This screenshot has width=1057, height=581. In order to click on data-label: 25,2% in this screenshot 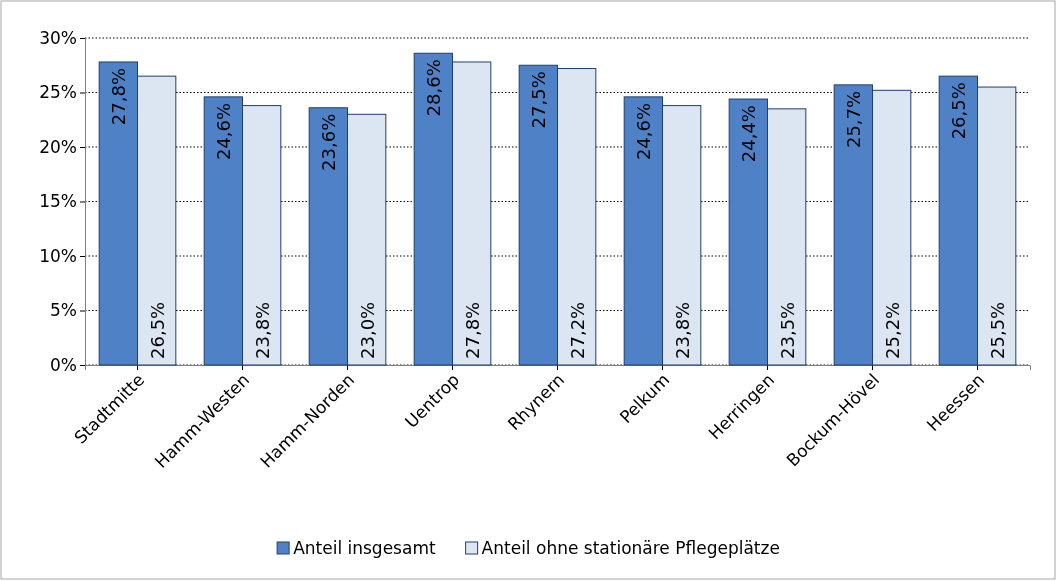, I will do `click(892, 330)`.